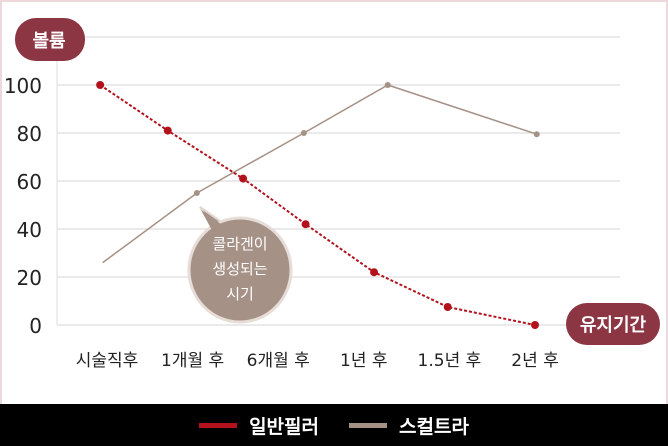  Describe the element at coordinates (284, 426) in the screenshot. I see `legend-label: 일반필러` at that location.